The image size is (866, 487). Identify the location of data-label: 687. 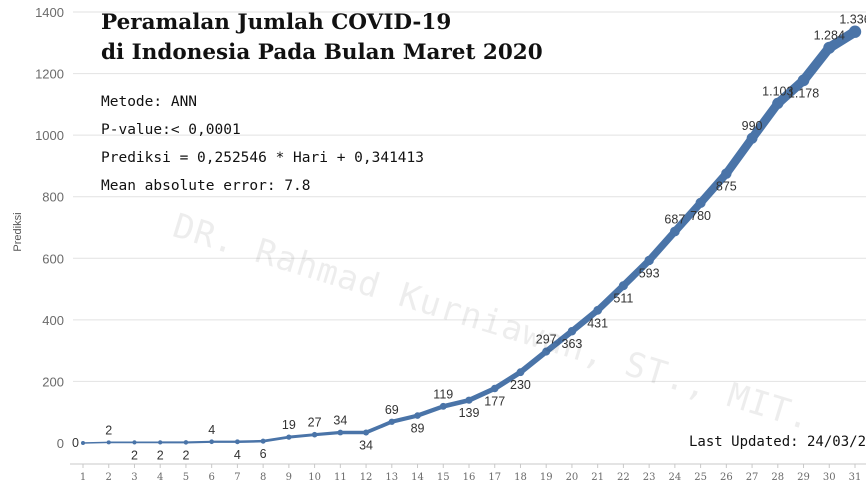
(674, 220).